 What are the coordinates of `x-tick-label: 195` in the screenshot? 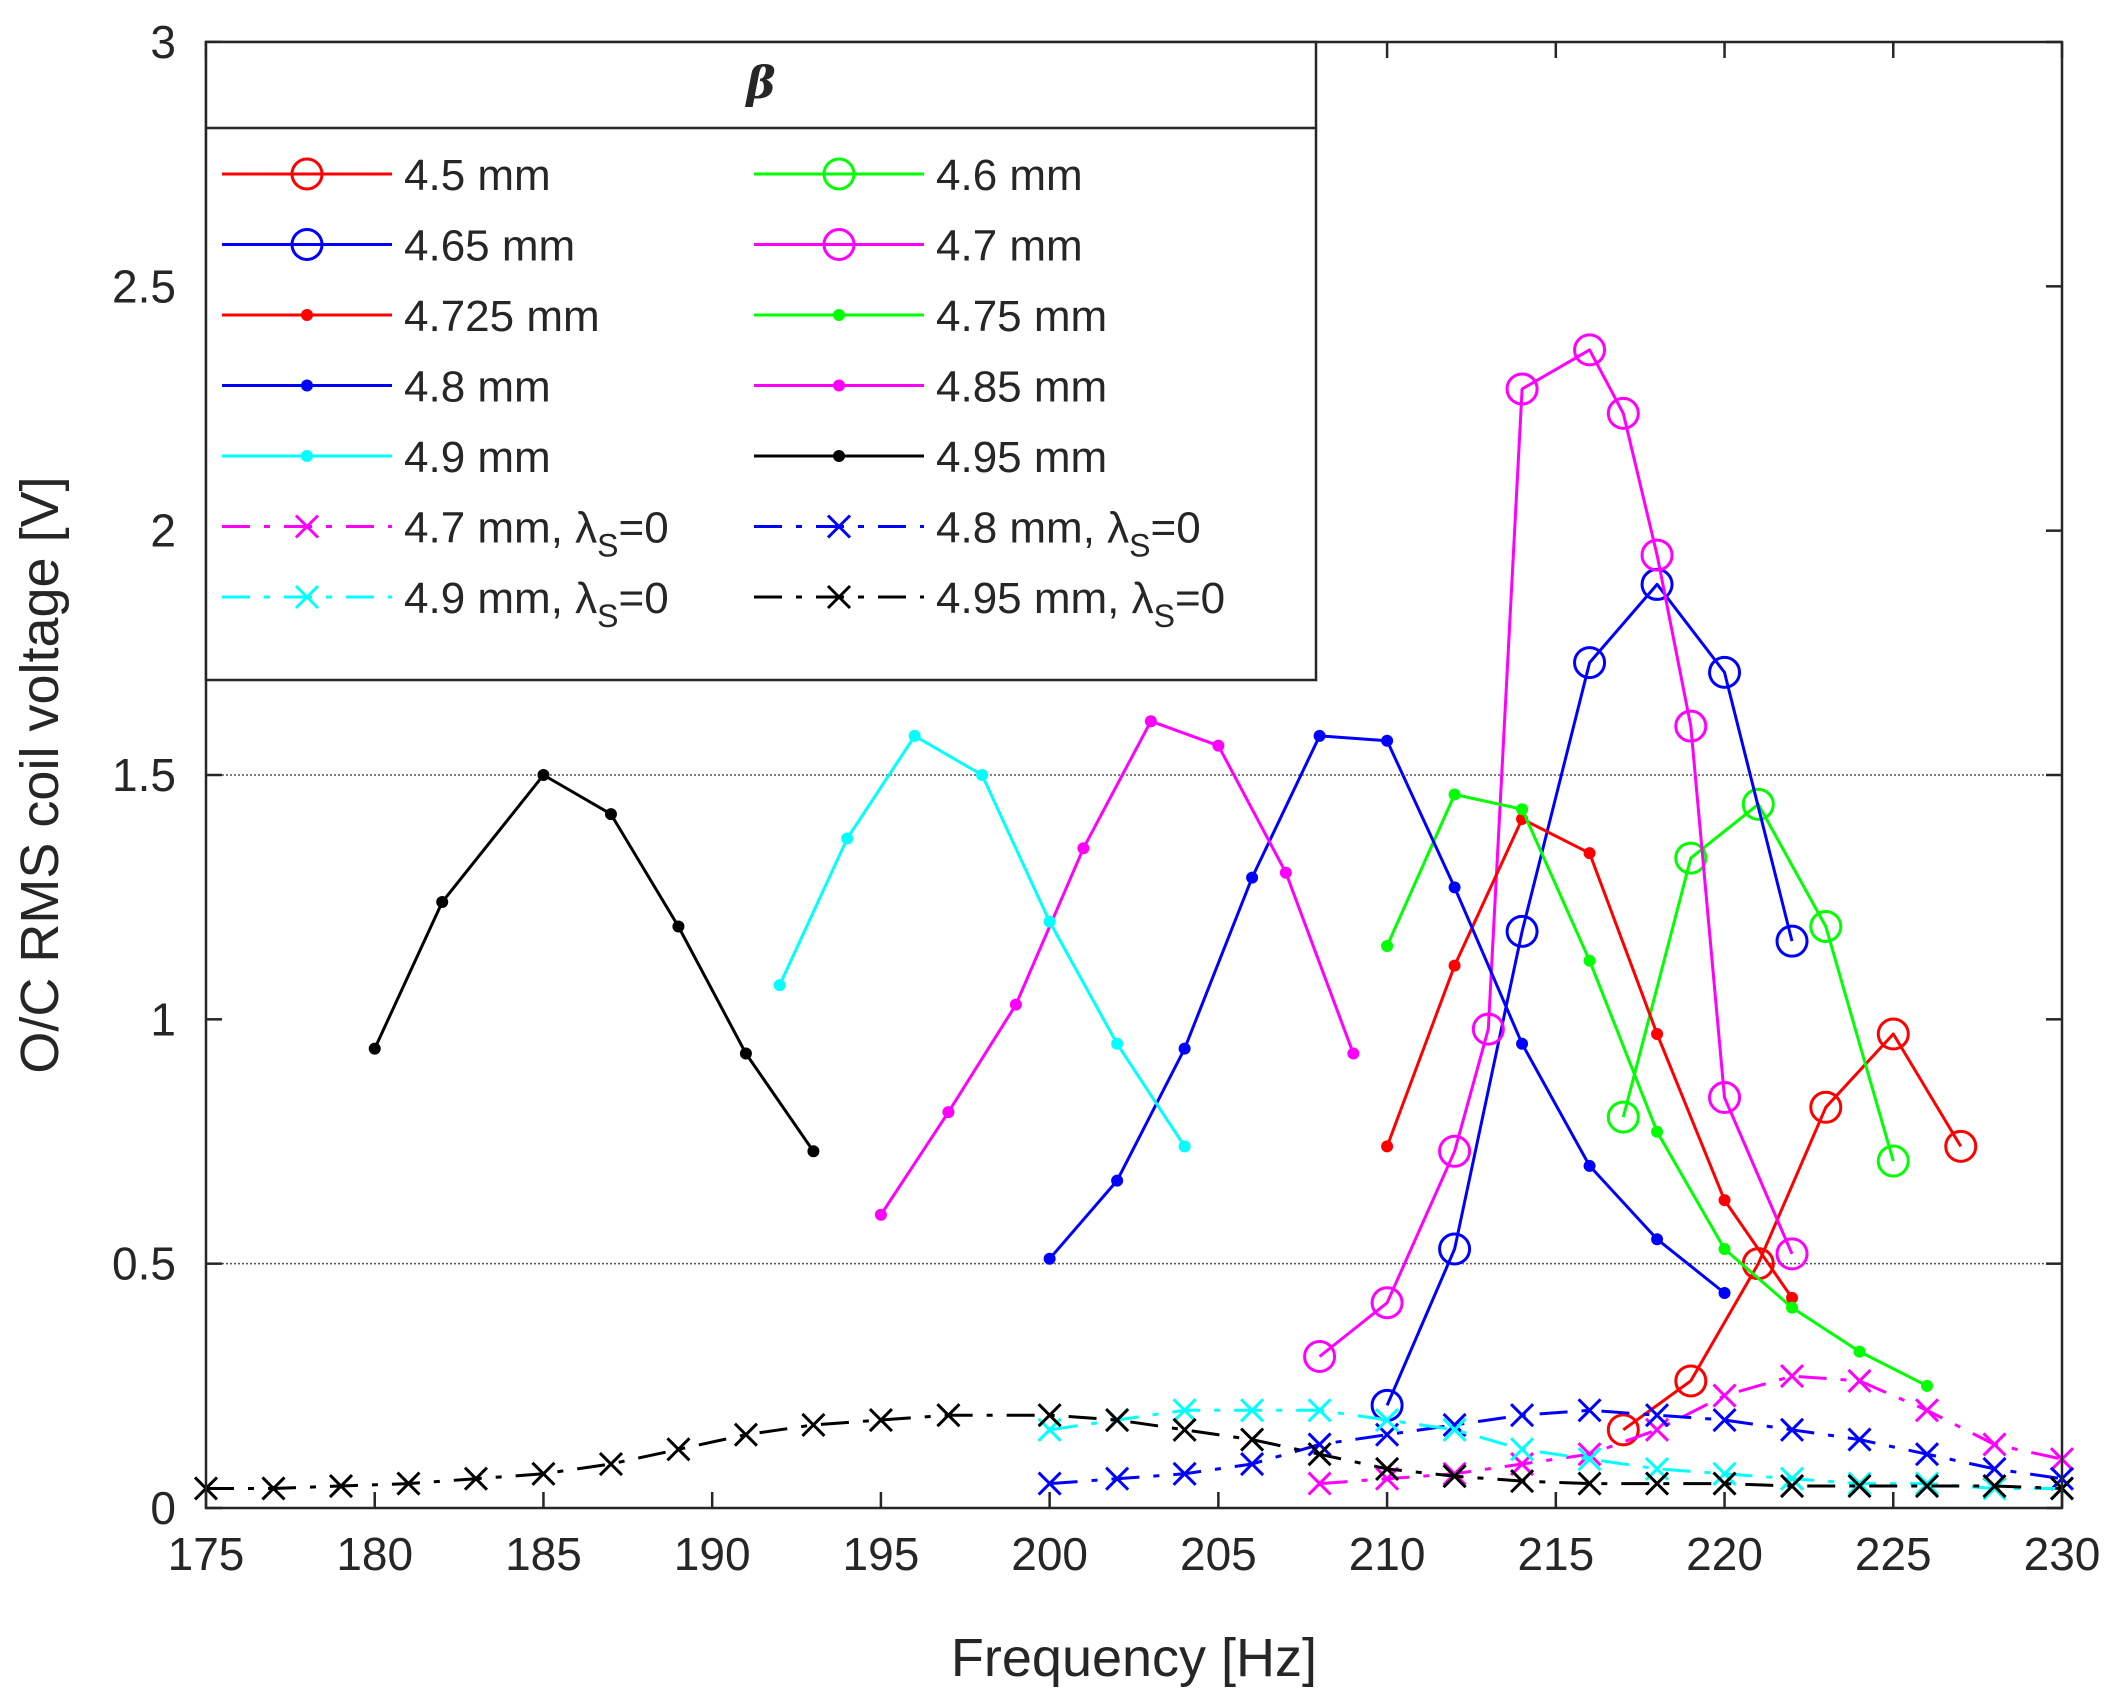 It's located at (881, 1554).